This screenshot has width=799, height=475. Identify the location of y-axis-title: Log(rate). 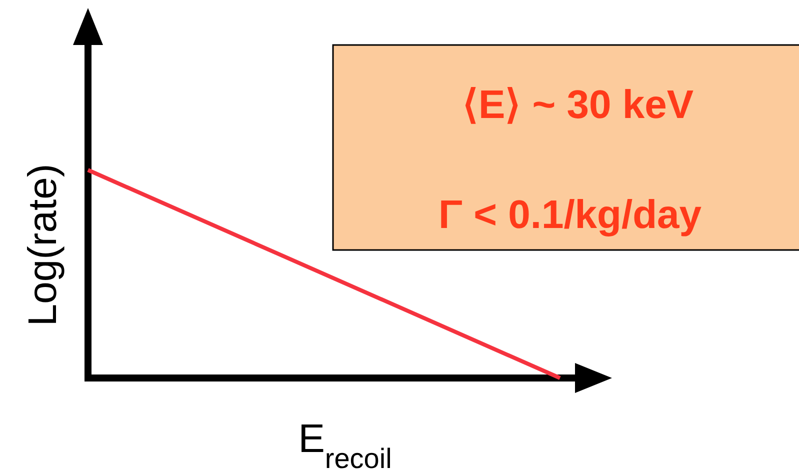
(43, 245).